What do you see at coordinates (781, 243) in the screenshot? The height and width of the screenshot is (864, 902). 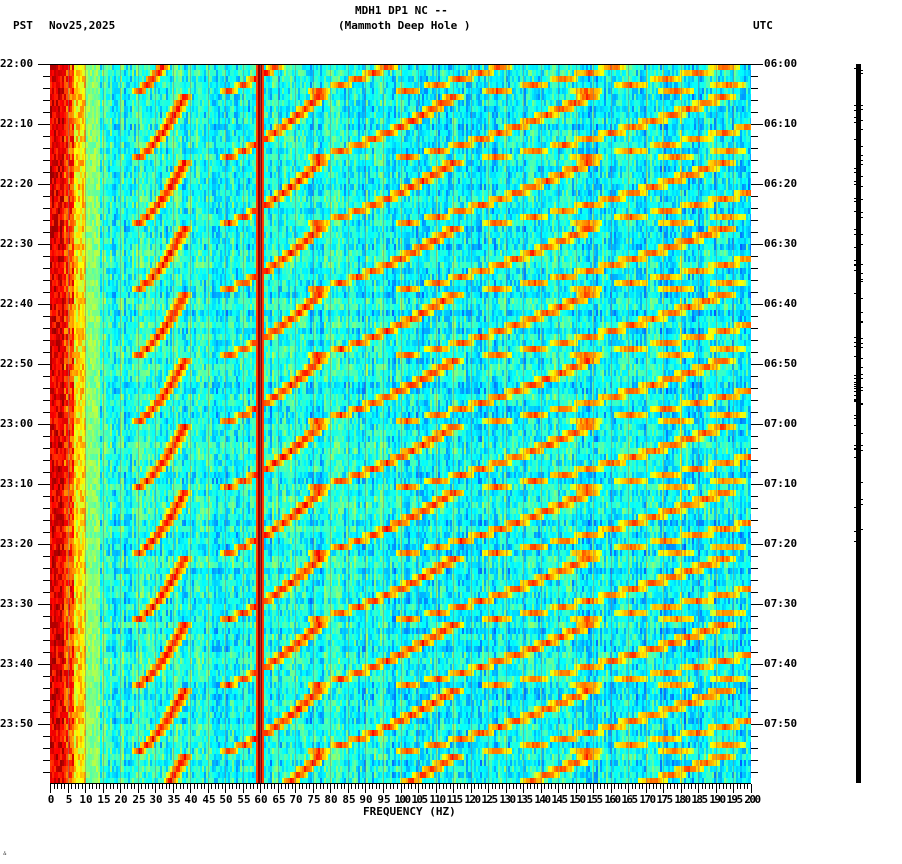 I see `y-tick-label-right: 06:30` at bounding box center [781, 243].